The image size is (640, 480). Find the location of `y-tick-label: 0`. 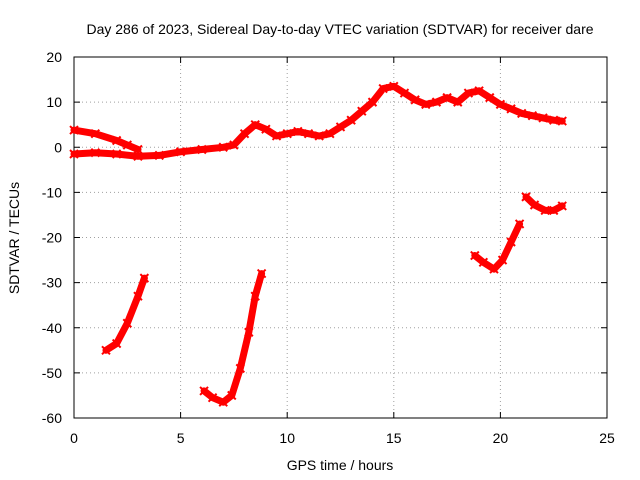

y-tick-label: 0 is located at coordinates (58, 147).